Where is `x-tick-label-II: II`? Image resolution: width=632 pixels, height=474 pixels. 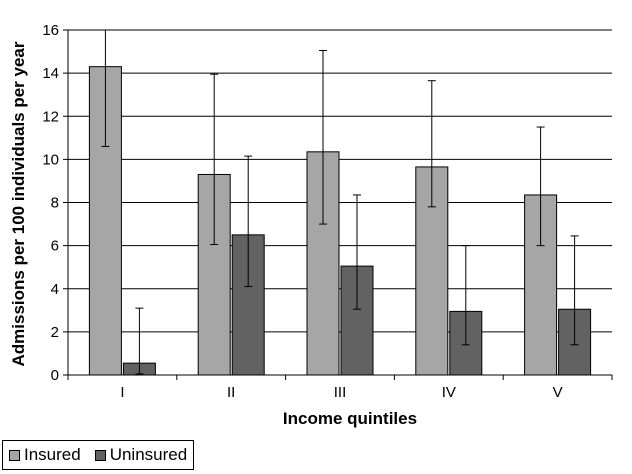 x-tick-label-II: II is located at coordinates (231, 392).